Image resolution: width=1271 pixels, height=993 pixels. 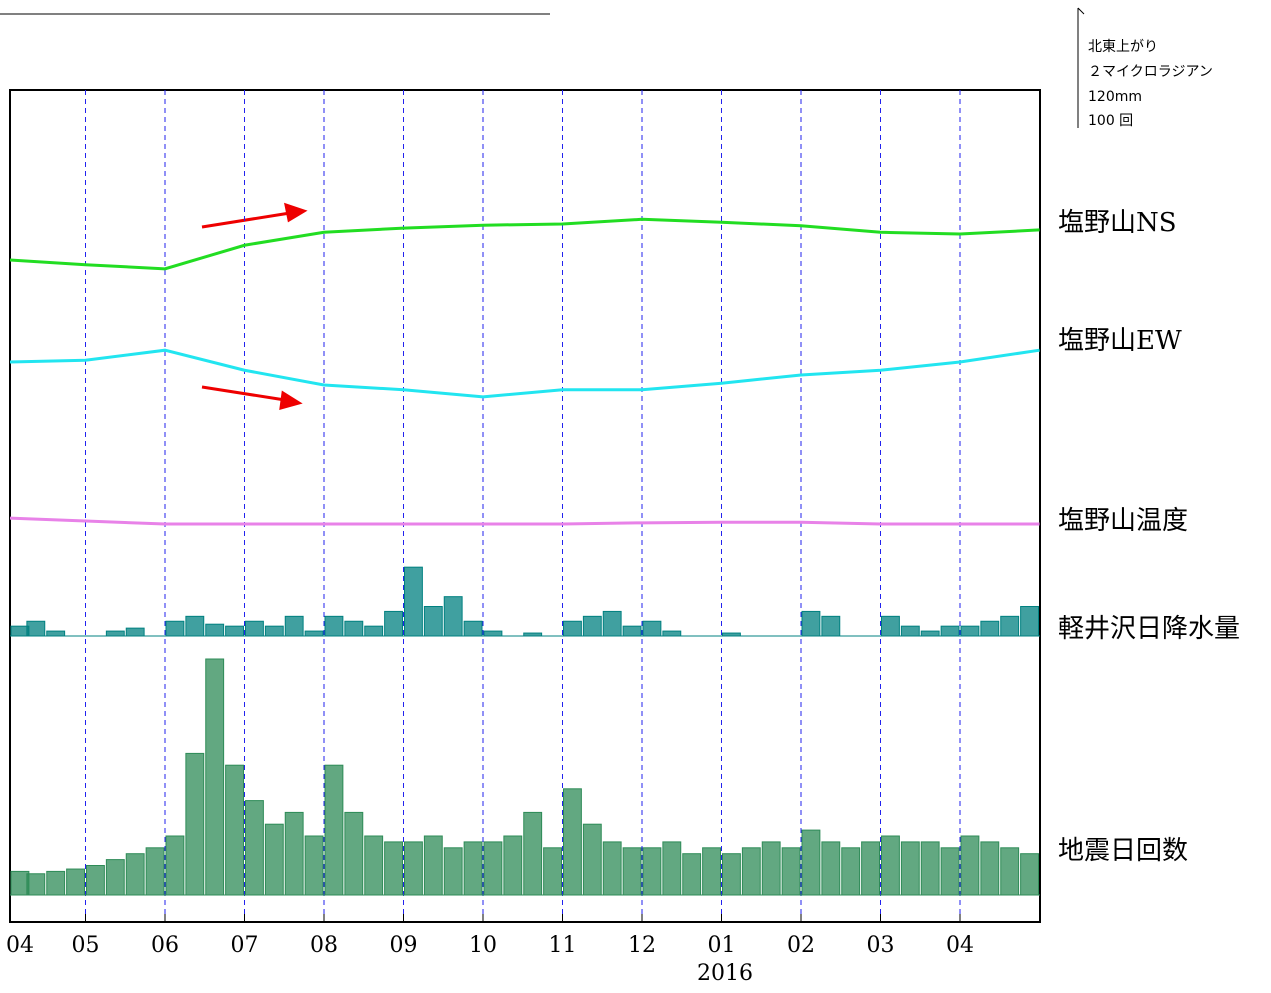 What do you see at coordinates (960, 945) in the screenshot?
I see `x-tick-label: 04` at bounding box center [960, 945].